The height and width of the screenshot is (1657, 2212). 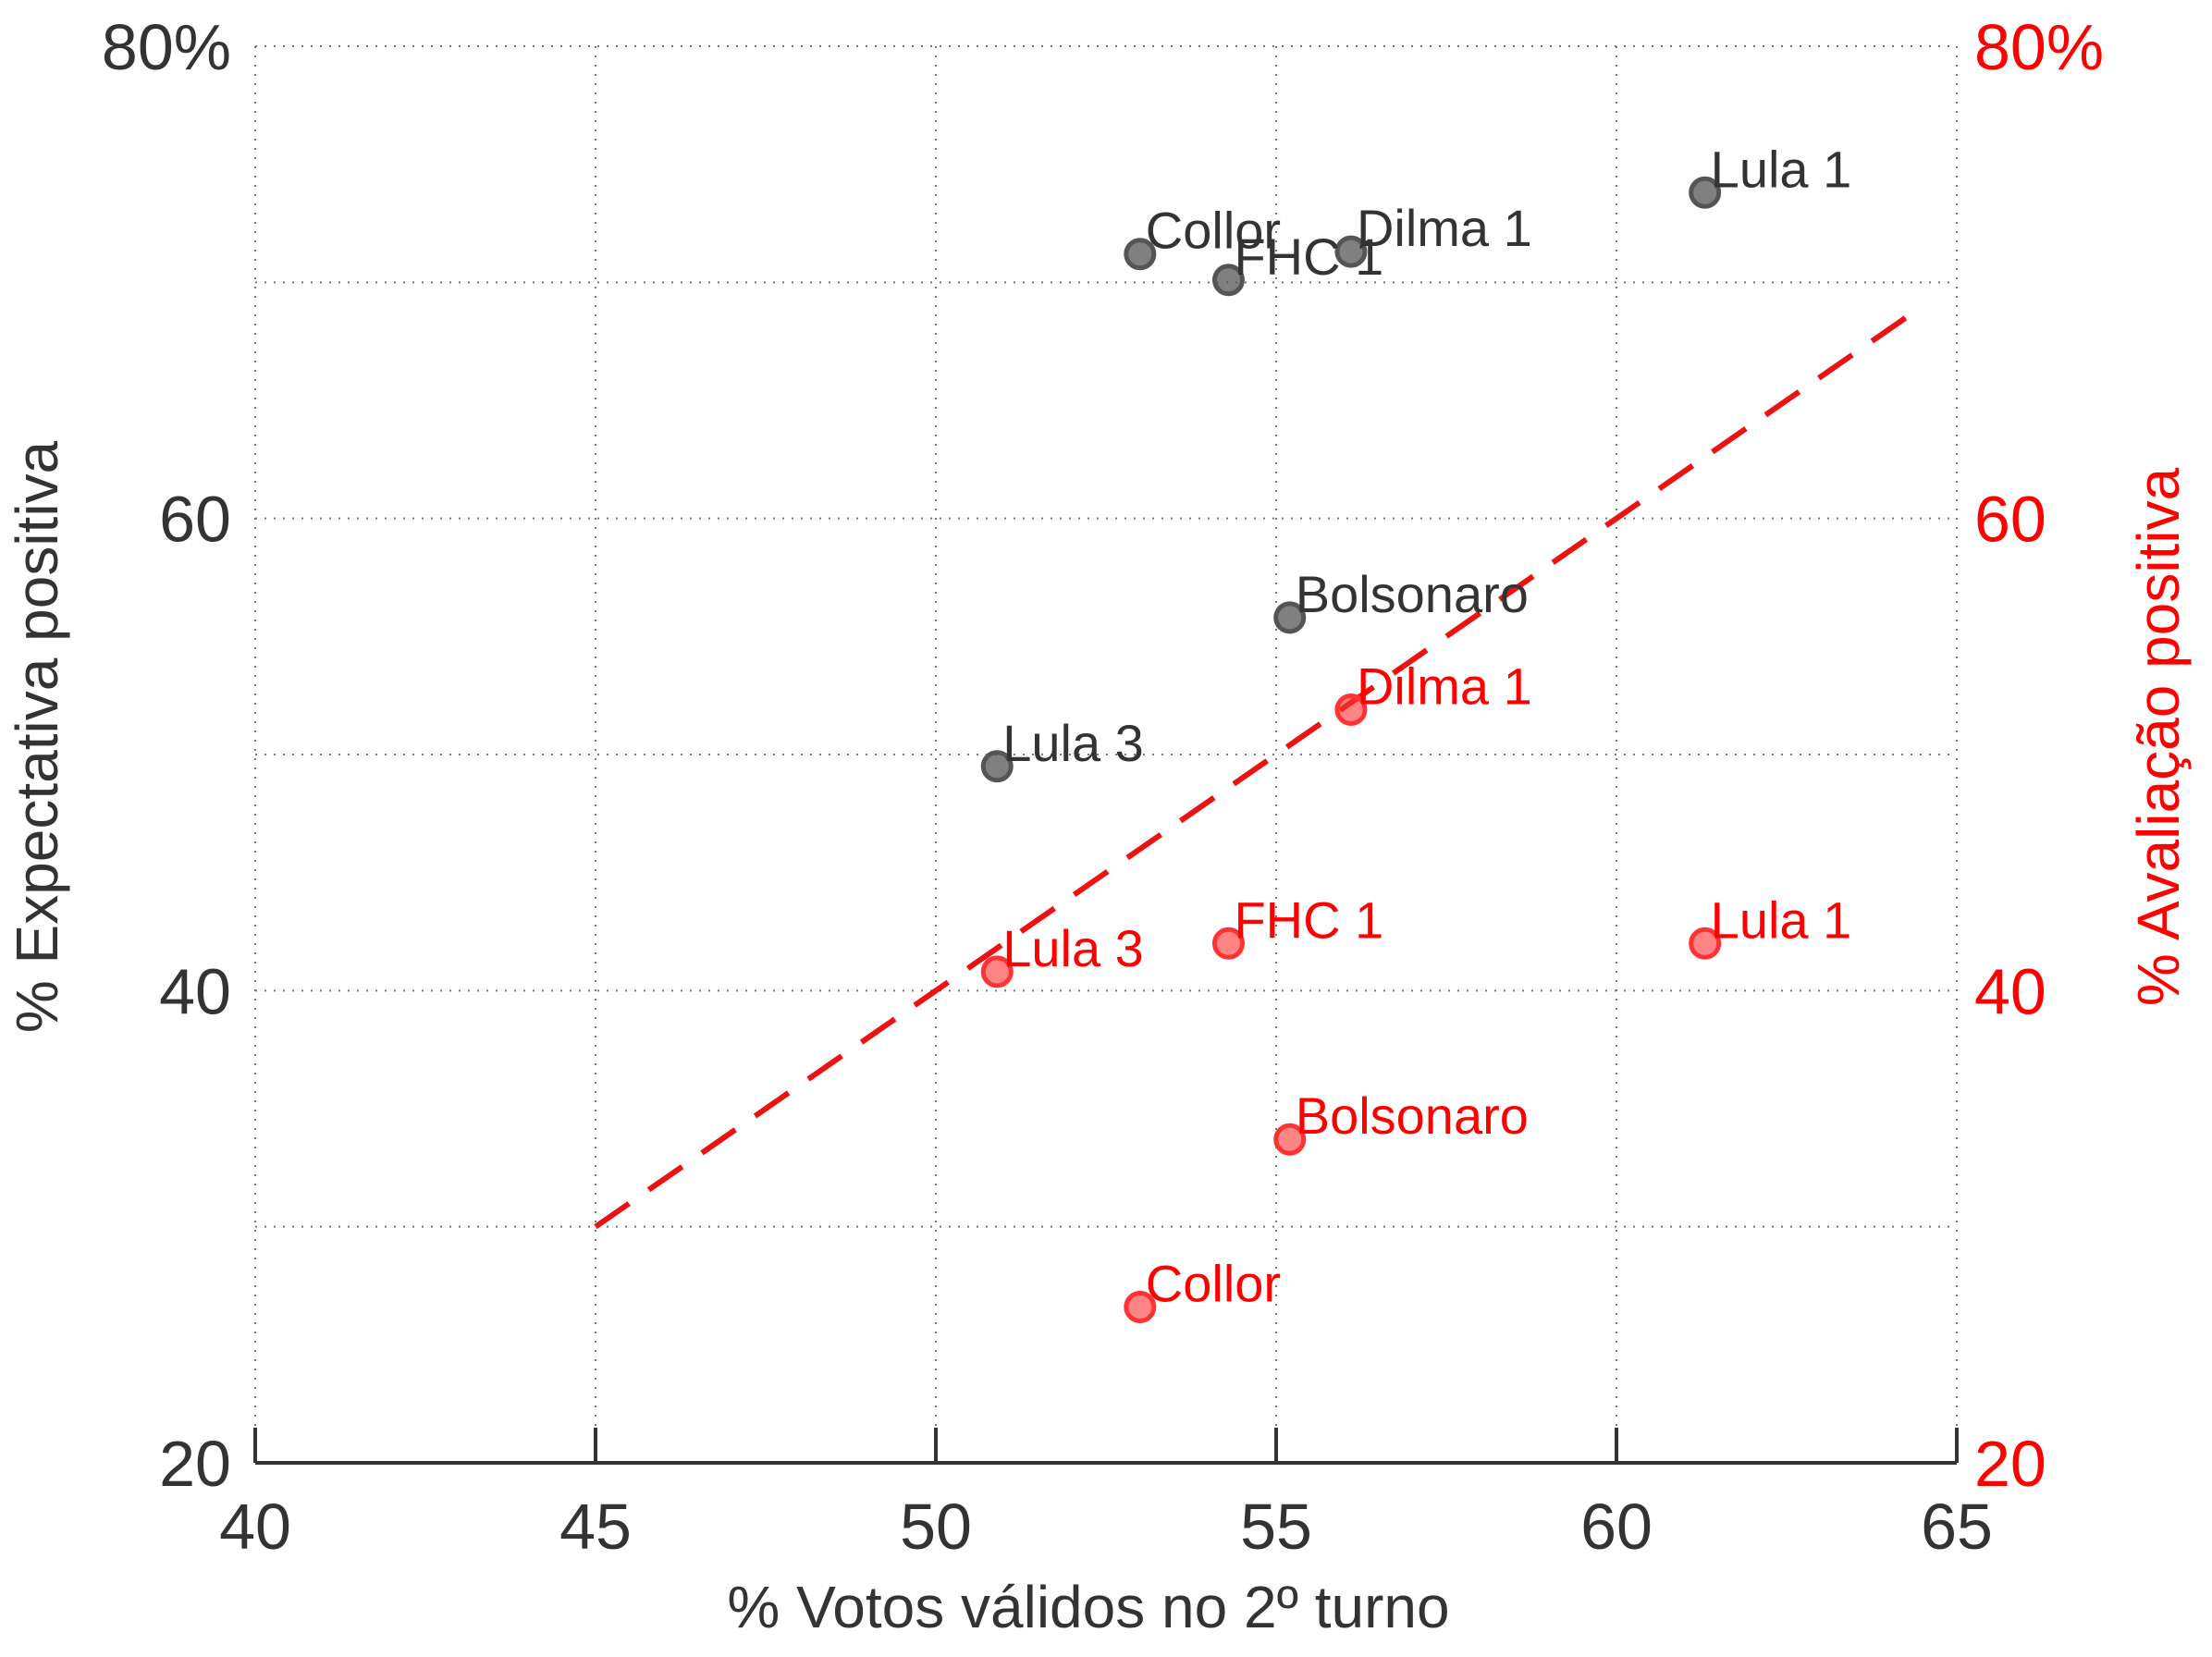 I want to click on y-left-tick-label: 80%, so click(x=167, y=47).